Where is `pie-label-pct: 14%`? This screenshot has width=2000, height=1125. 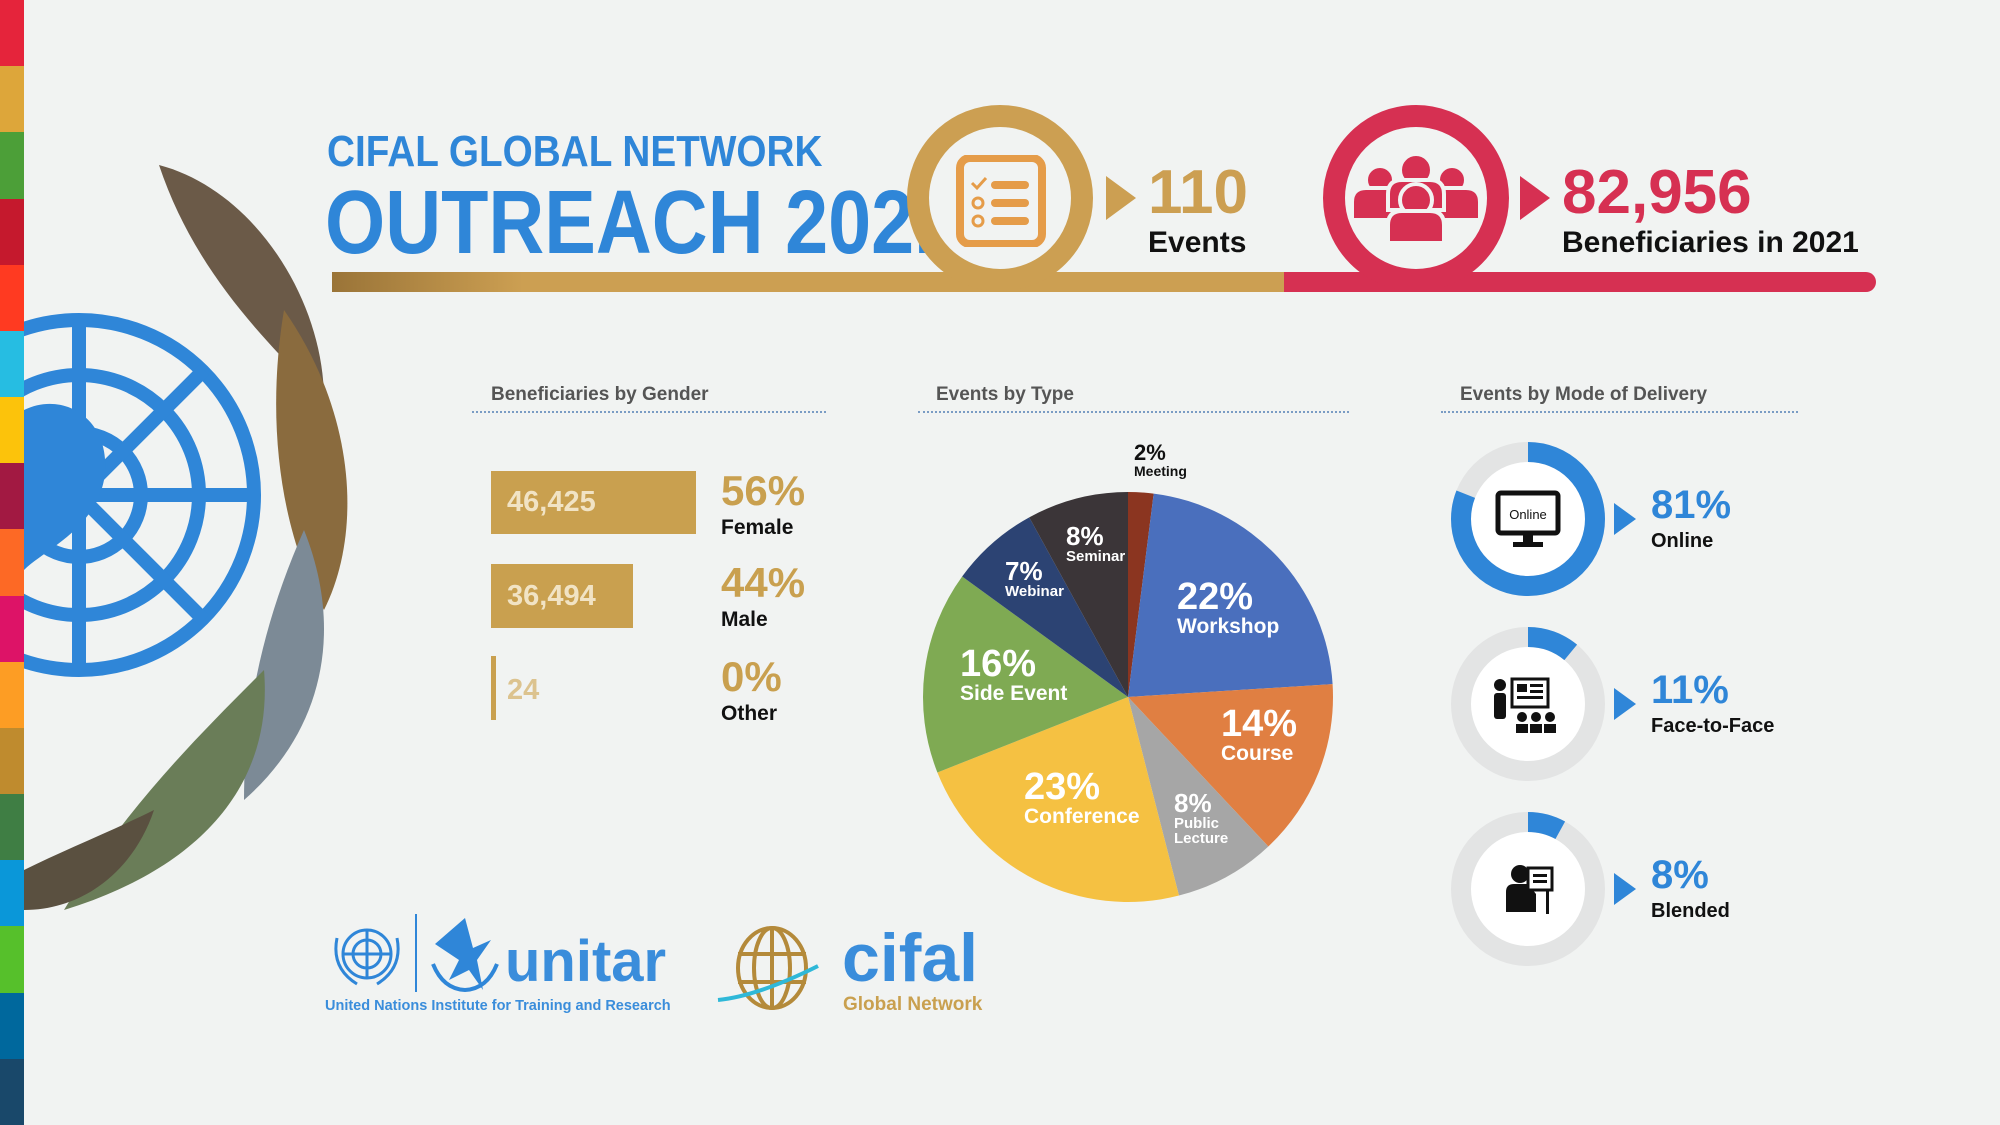
pie-label-pct: 14% is located at coordinates (1259, 724).